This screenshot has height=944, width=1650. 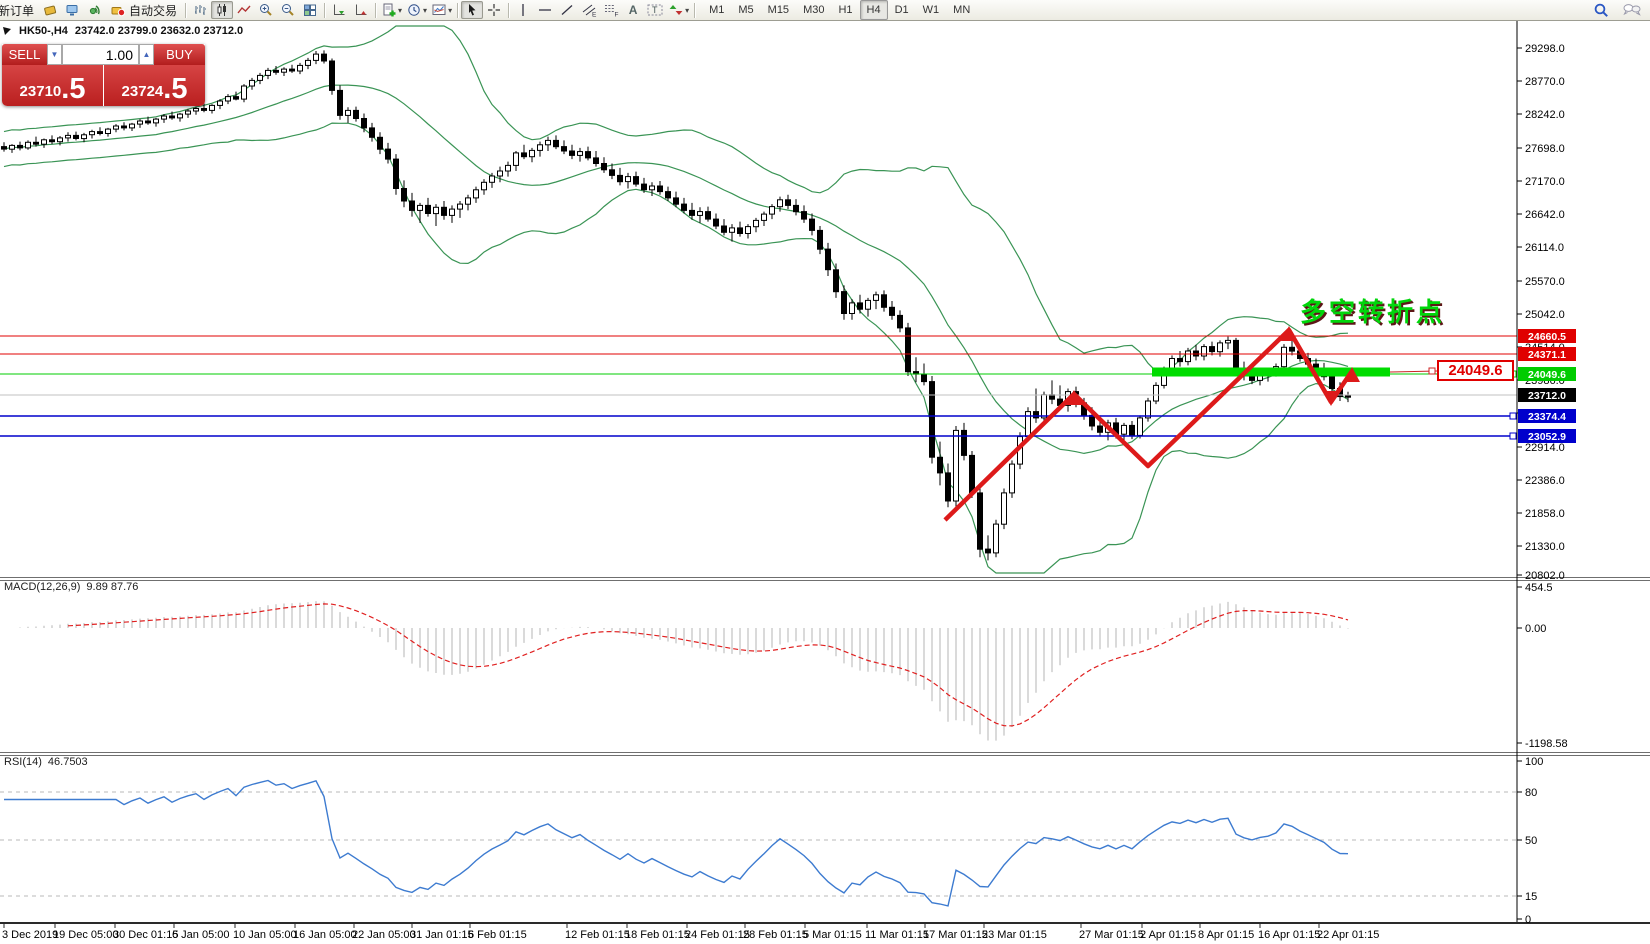 What do you see at coordinates (687, 10) in the screenshot?
I see `chevron-down-icon: ▾` at bounding box center [687, 10].